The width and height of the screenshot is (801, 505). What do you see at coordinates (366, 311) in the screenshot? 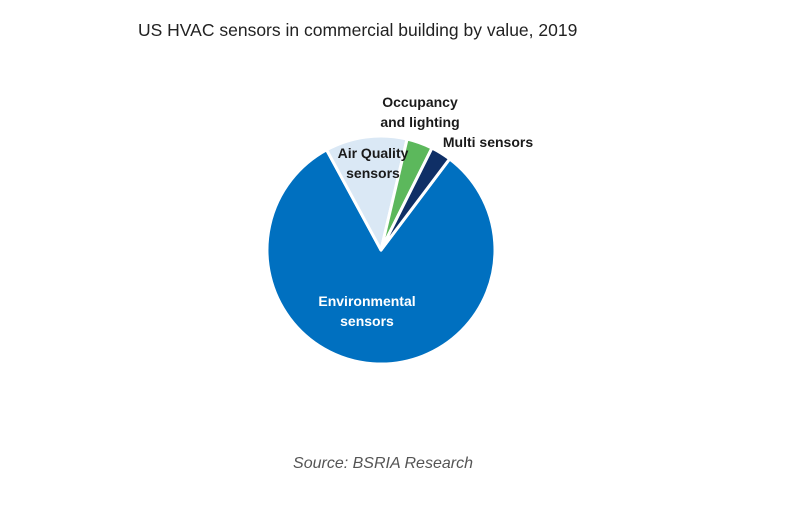
I see `slice-label: Environmental sensors` at bounding box center [366, 311].